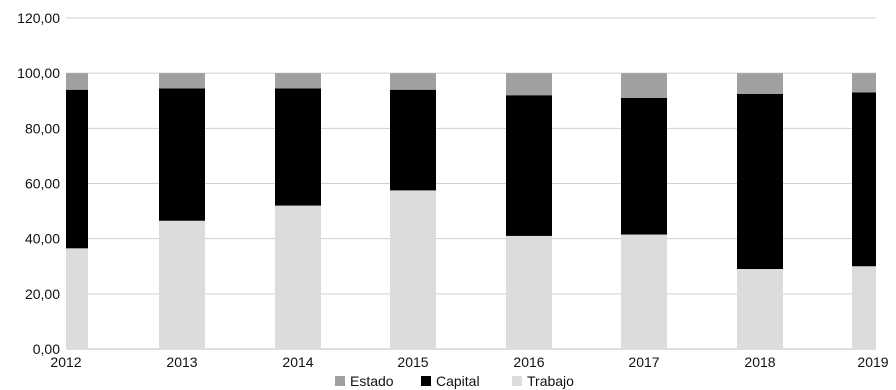  Describe the element at coordinates (42, 239) in the screenshot. I see `y-tick-label: 40,00` at that location.